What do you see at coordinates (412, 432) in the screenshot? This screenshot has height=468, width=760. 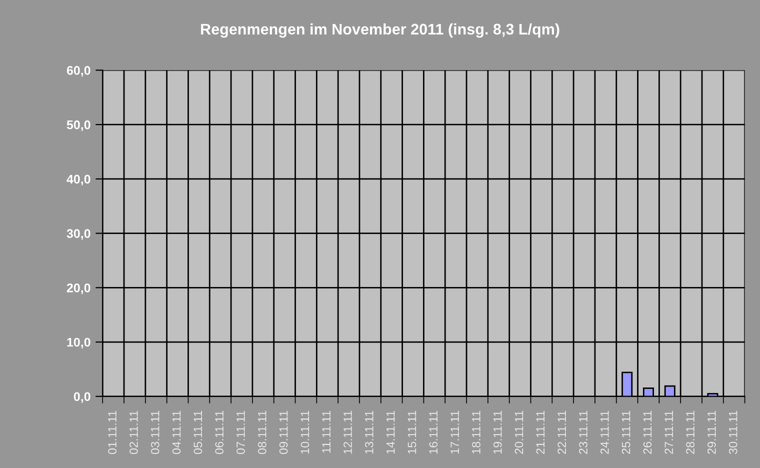 I see `x-tick-label: 15.11.11` at bounding box center [412, 432].